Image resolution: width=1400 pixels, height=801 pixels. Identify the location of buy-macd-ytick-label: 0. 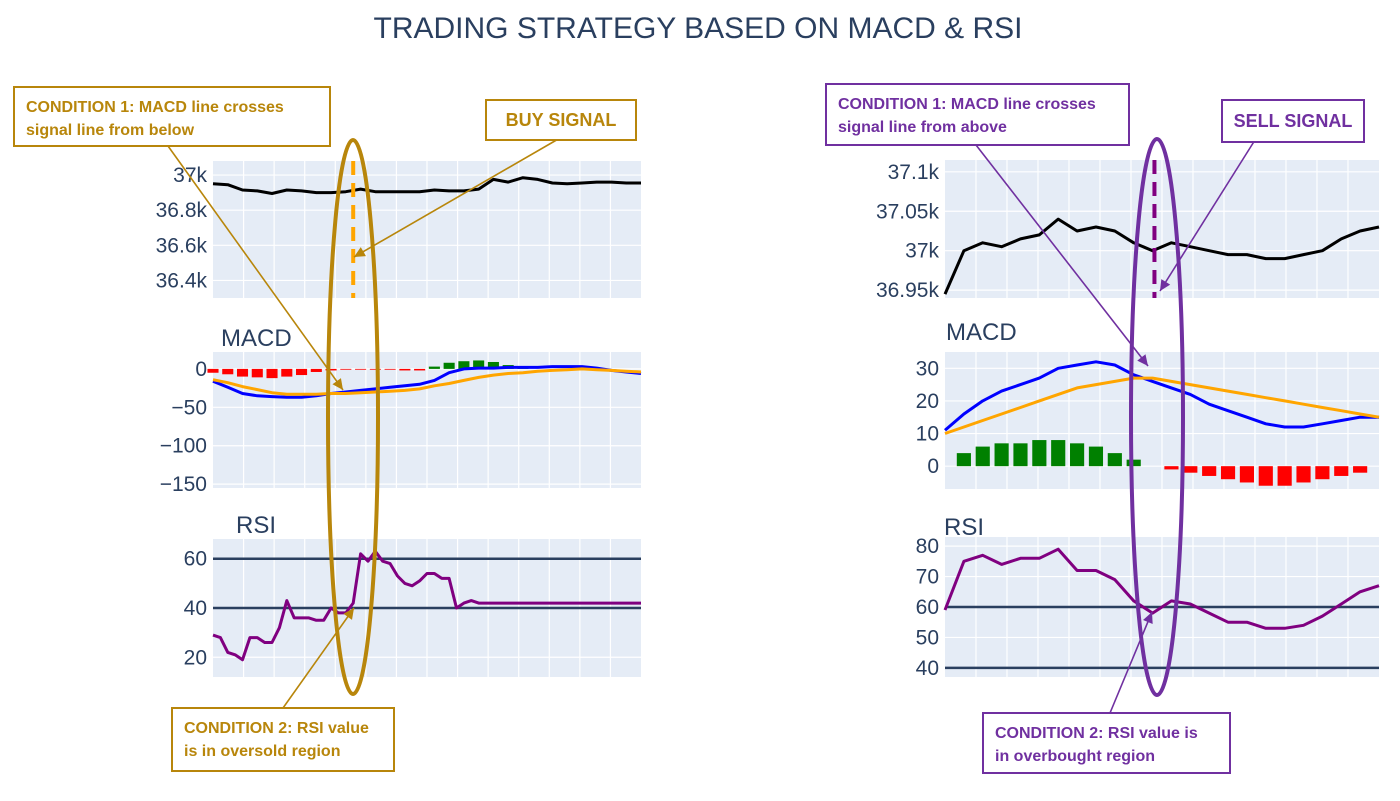
(201, 369).